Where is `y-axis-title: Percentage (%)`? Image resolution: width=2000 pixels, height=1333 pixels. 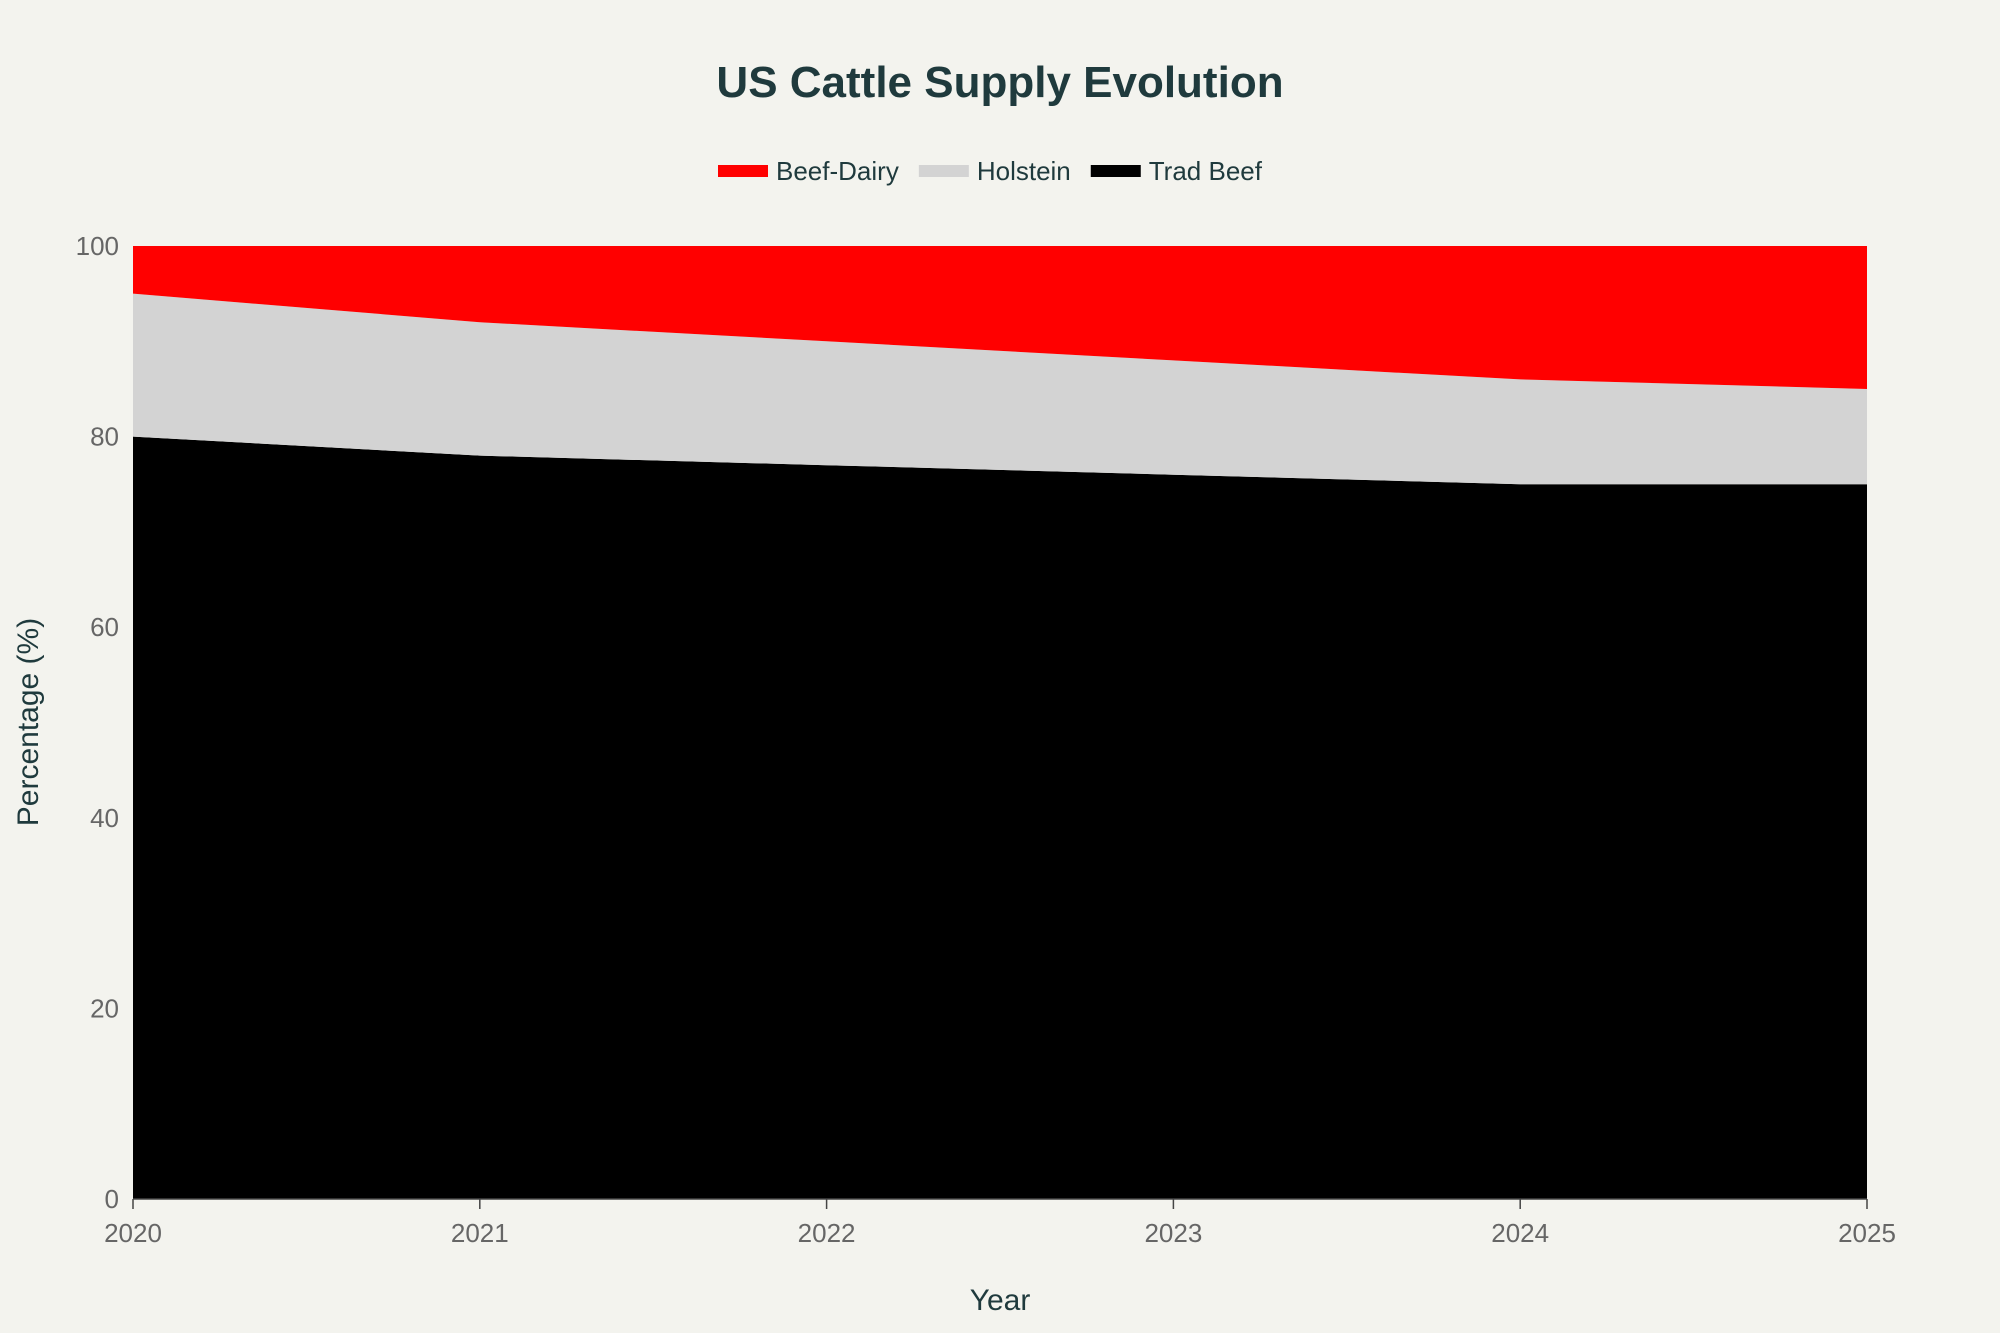 y-axis-title: Percentage (%) is located at coordinates (28, 722).